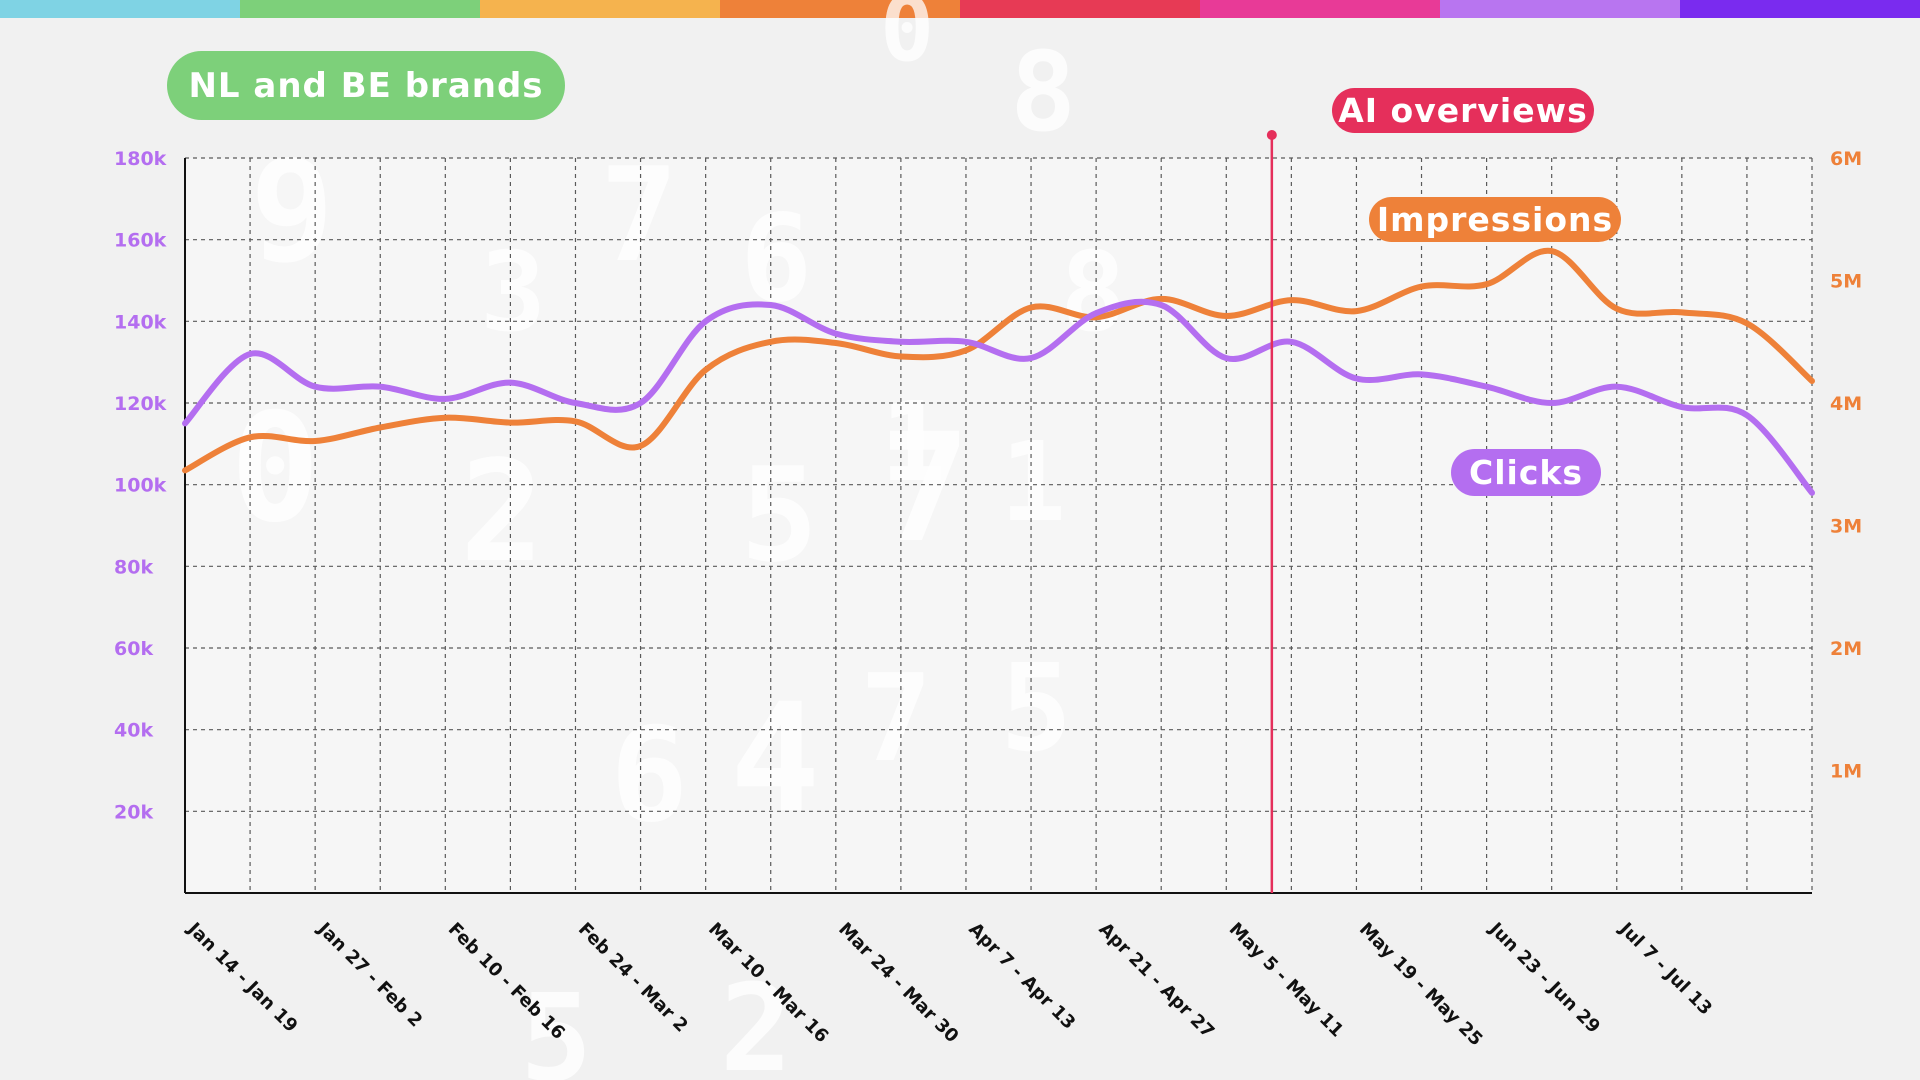  What do you see at coordinates (1846, 404) in the screenshot?
I see `y-right-tick-label: 4M` at bounding box center [1846, 404].